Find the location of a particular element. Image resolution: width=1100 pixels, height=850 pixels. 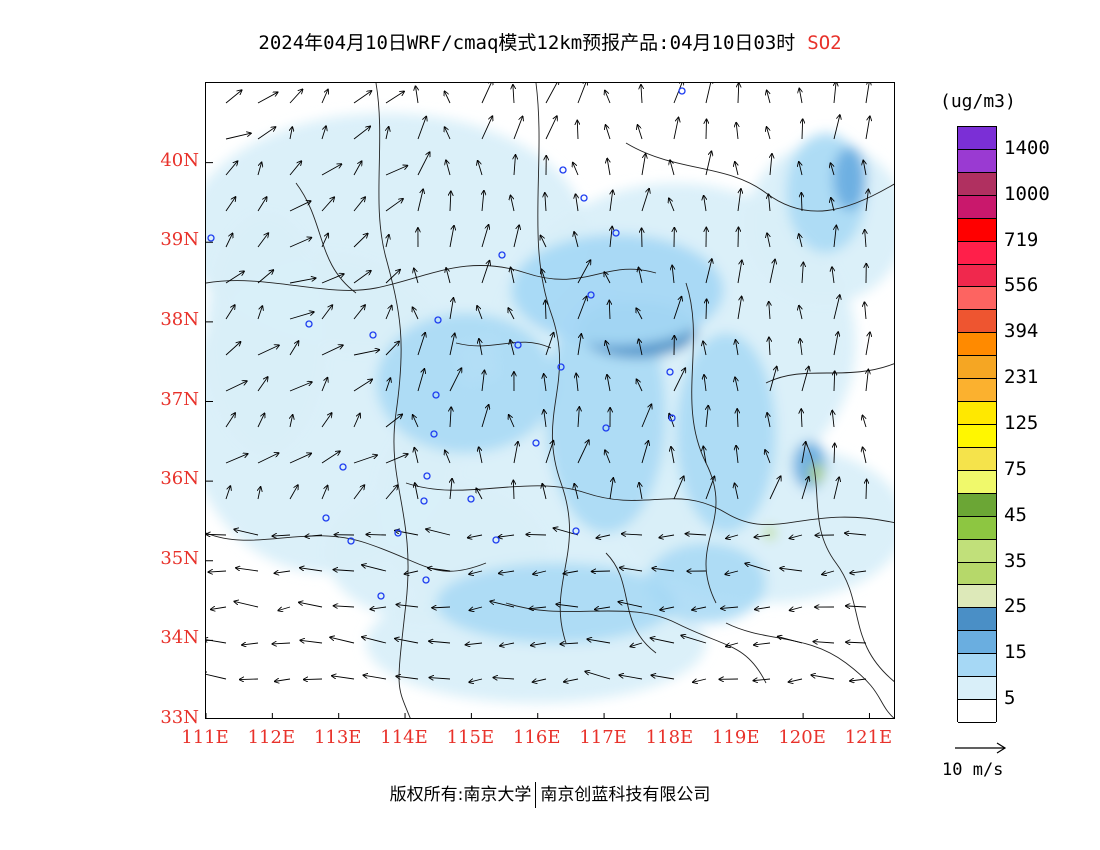

colorbar-label: 75 is located at coordinates (1015, 468).